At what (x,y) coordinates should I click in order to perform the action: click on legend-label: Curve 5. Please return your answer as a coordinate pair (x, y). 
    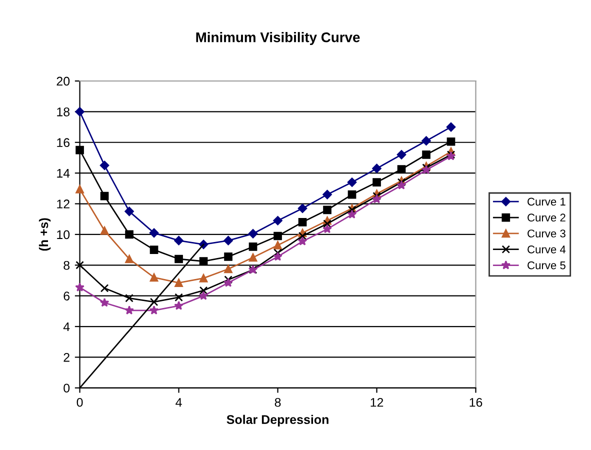
    Looking at the image, I should click on (547, 265).